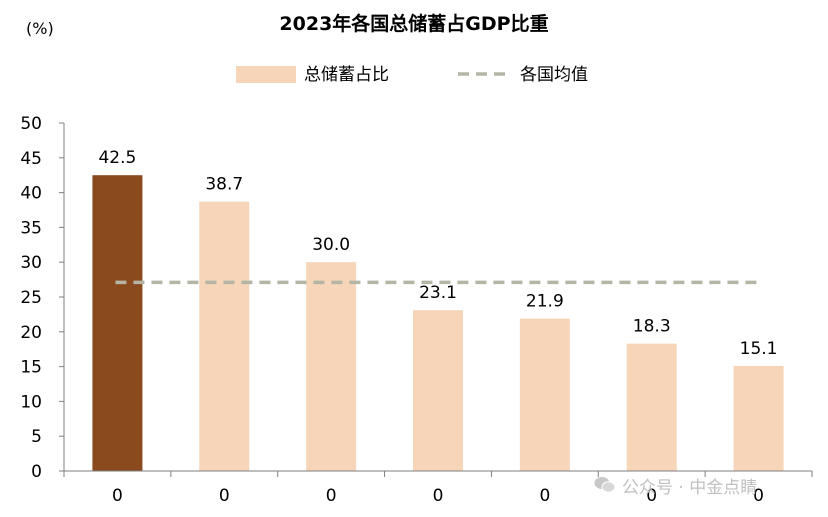 This screenshot has height=517, width=828. Describe the element at coordinates (759, 349) in the screenshot. I see `data-label: 15.1` at that location.